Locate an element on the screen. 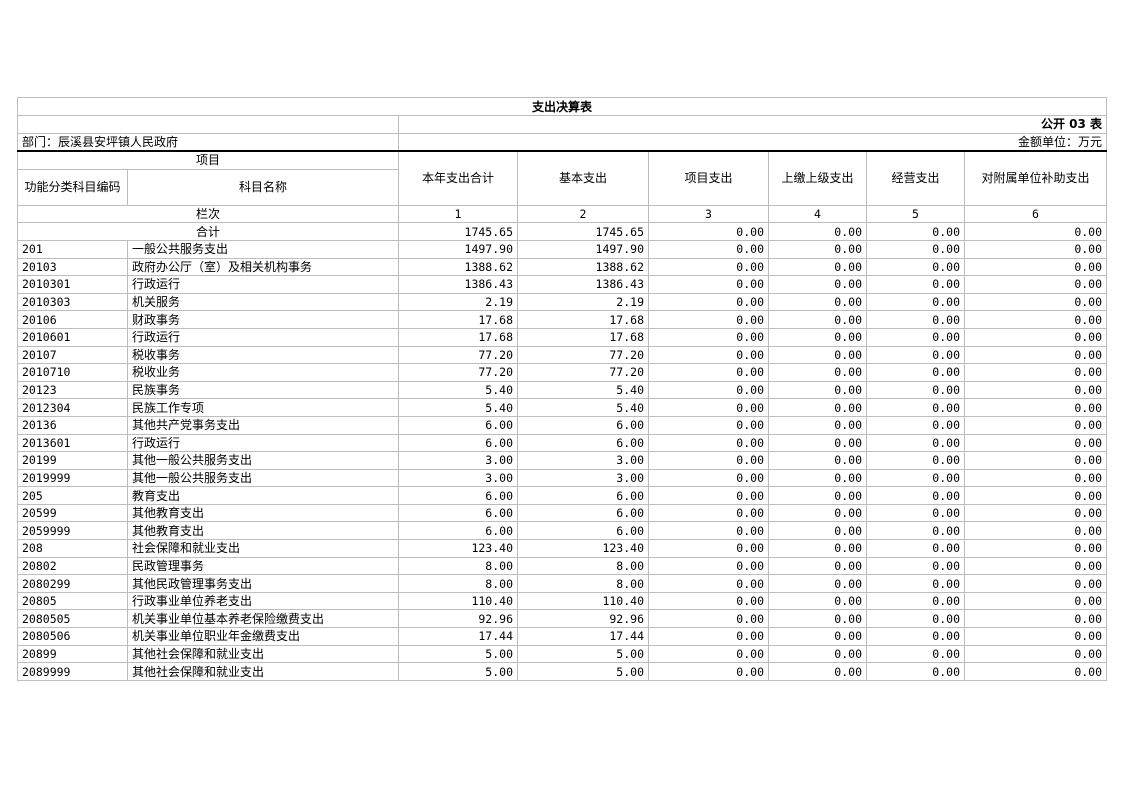 This screenshot has height=793, width=1122. row-name: 行政事业单位养老支出 is located at coordinates (263, 601).